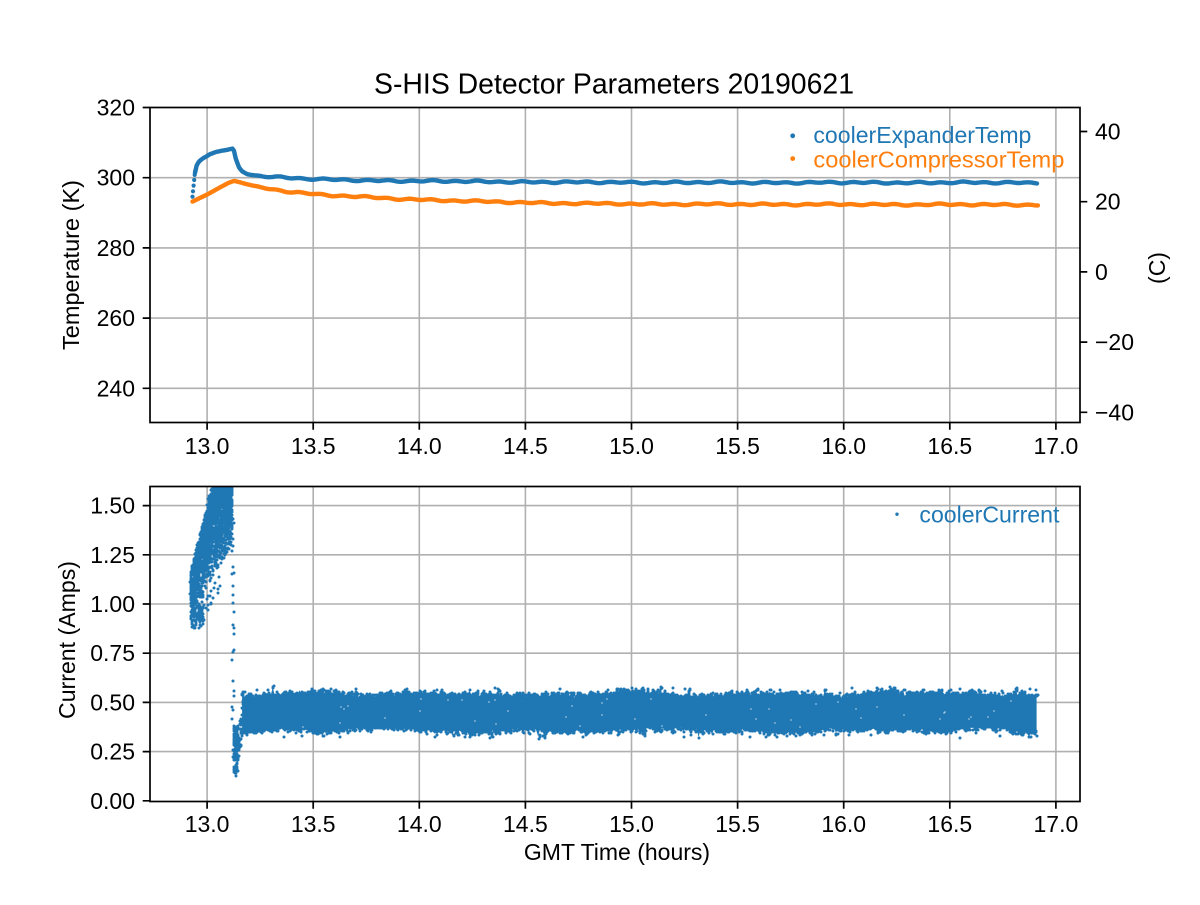  What do you see at coordinates (614, 85) in the screenshot?
I see `svg-text:S-HIS Detector Parameters 2019: S-HIS Detector Parameters 20190621` at bounding box center [614, 85].